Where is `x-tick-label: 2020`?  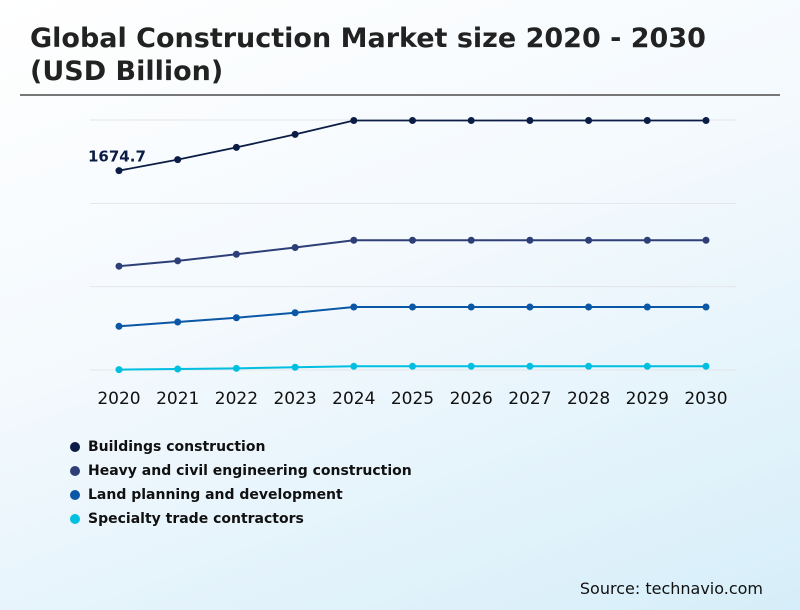 x-tick-label: 2020 is located at coordinates (118, 399).